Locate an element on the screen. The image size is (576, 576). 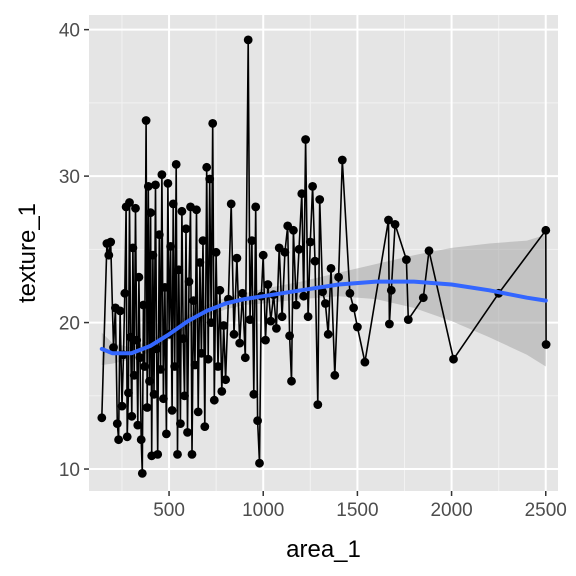
y-tick-label: 30 is located at coordinates (69, 177).